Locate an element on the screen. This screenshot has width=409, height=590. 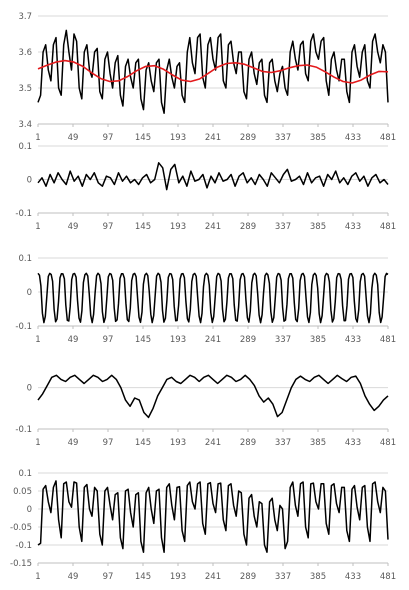
y-tick-label: 3.4 is located at coordinates (25, 125).